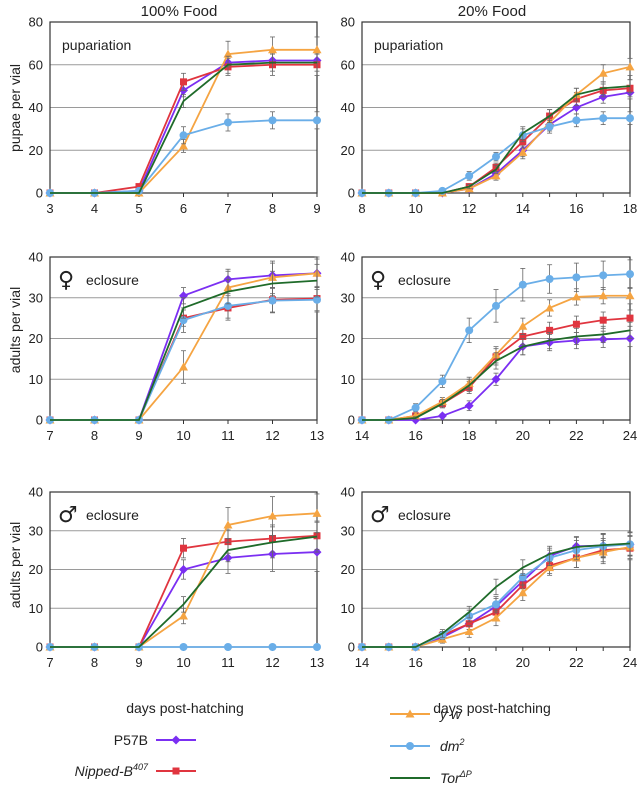 Image resolution: width=639 pixels, height=800 pixels. Describe the element at coordinates (316, 208) in the screenshot. I see `x-tick-label: 9` at that location.